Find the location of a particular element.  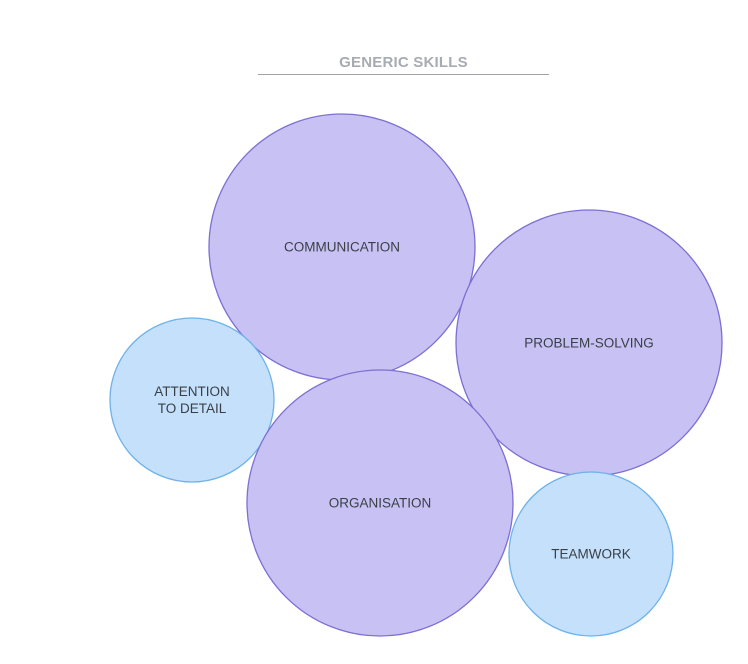

bubble-circle-organisation is located at coordinates (380, 503).